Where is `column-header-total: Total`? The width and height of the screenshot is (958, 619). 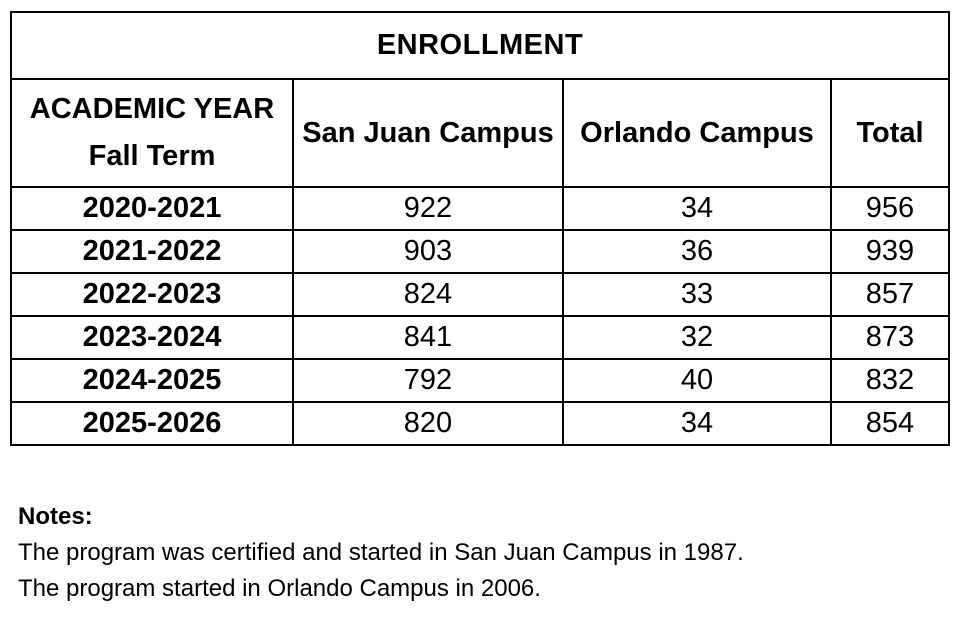
column-header-total: Total is located at coordinates (890, 133).